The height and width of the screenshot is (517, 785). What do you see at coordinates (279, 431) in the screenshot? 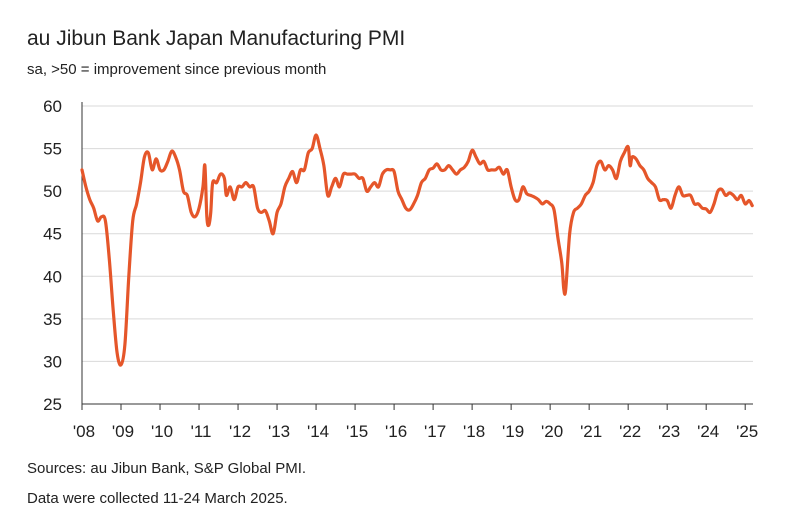
I see `x-tick-label-13: '13` at bounding box center [279, 431].